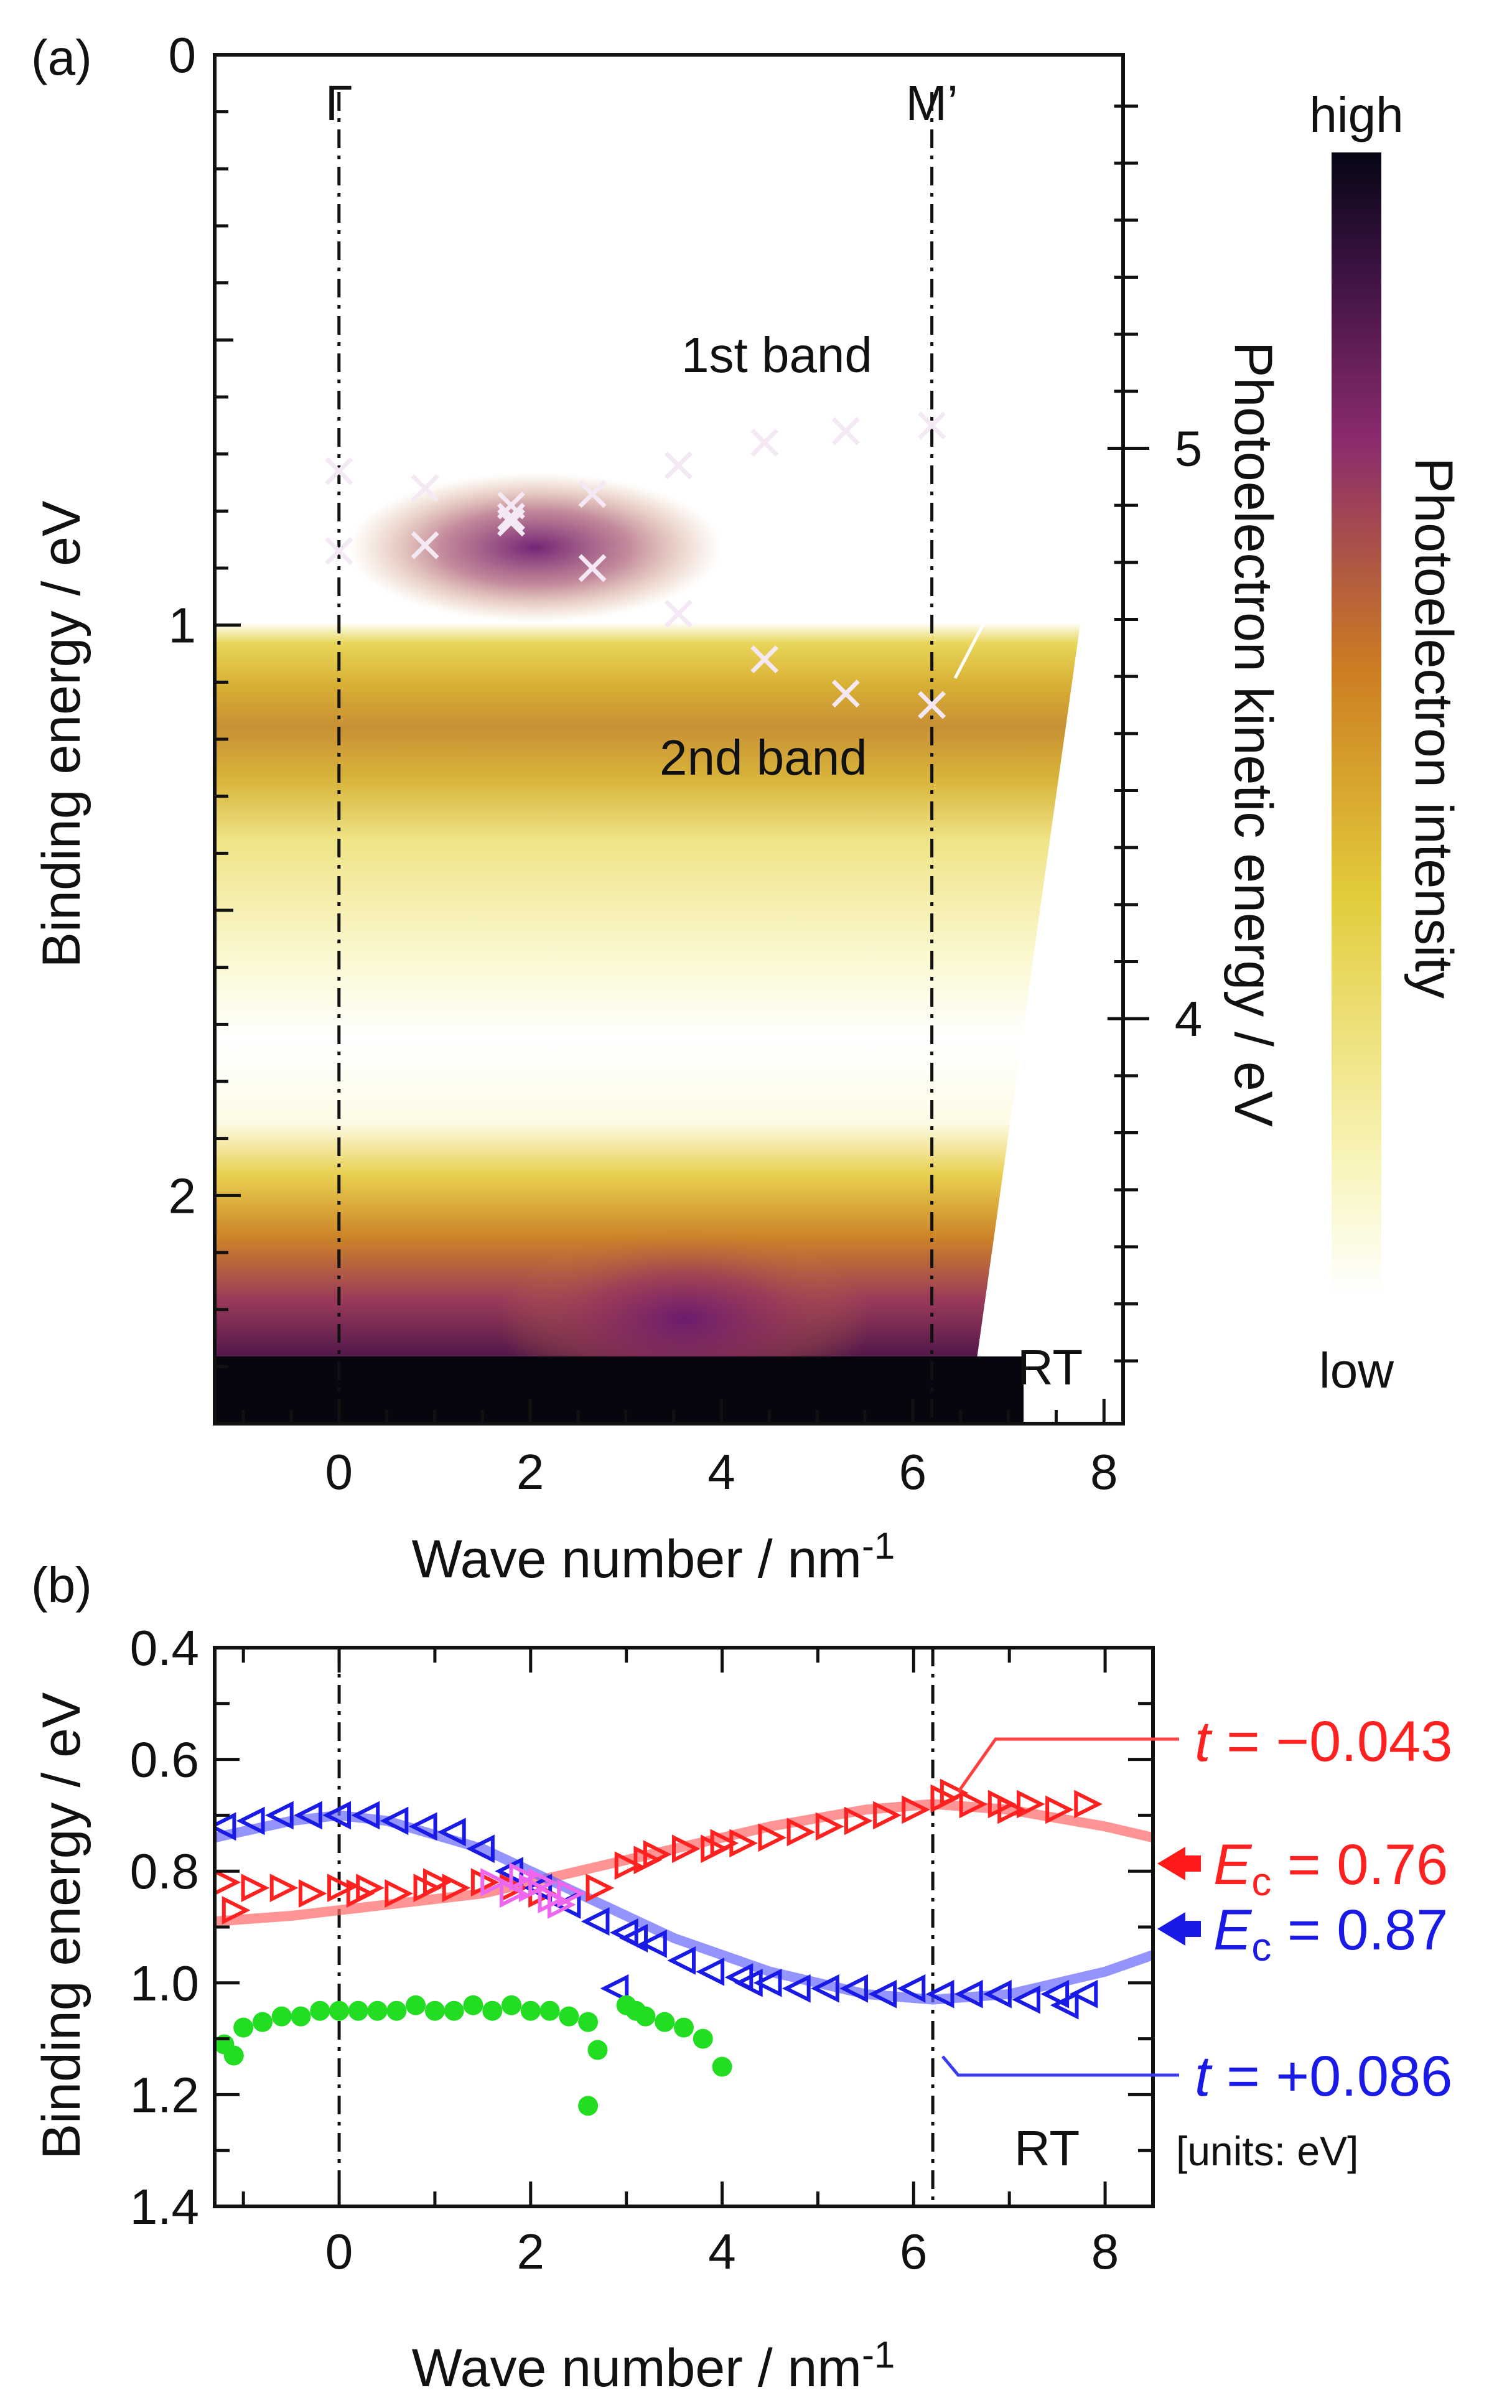 This screenshot has width=1512, height=2408. What do you see at coordinates (914, 2251) in the screenshot?
I see `b-x-tick-label: 6` at bounding box center [914, 2251].